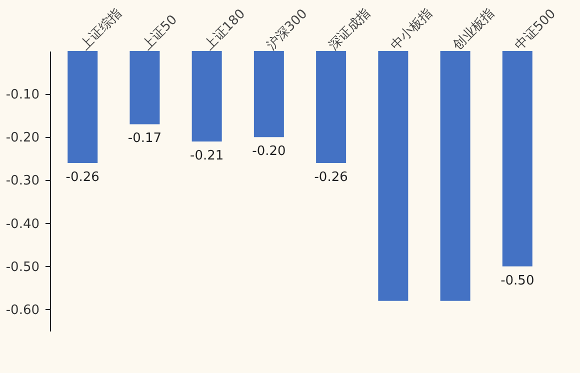 This screenshot has width=580, height=373. Describe the element at coordinates (269, 152) in the screenshot. I see `data-label: -0.20` at that location.